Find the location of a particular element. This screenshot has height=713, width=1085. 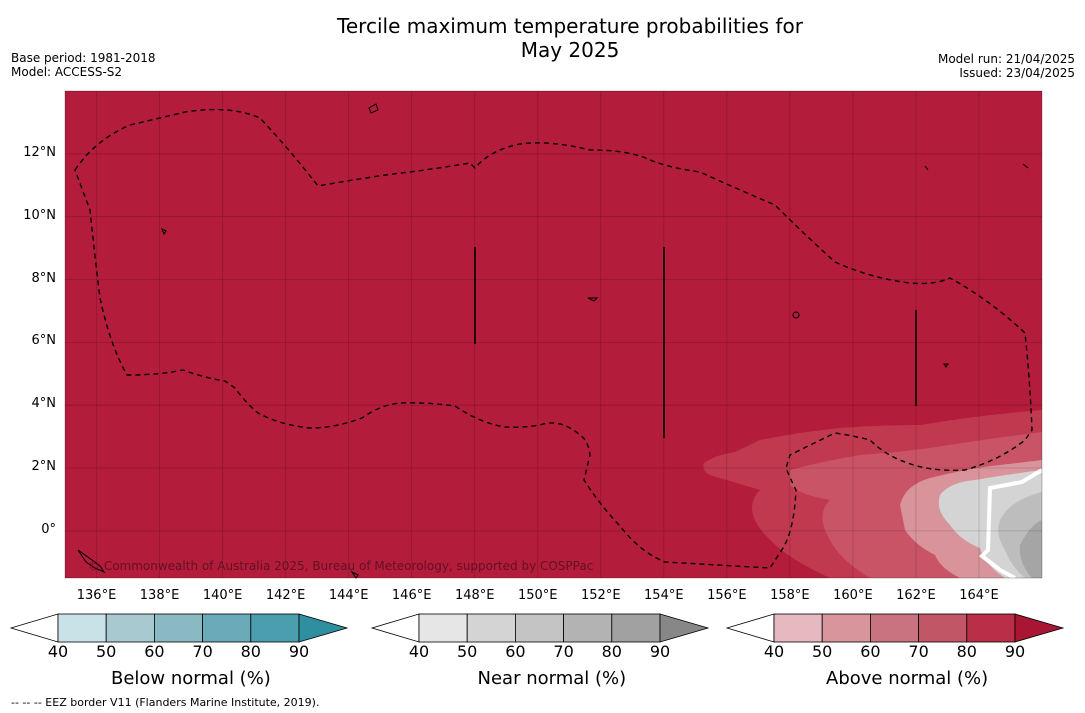

colorbar-below-normal: 40 50 60 70 80 90 Below normal (%) is located at coordinates (180, 657).